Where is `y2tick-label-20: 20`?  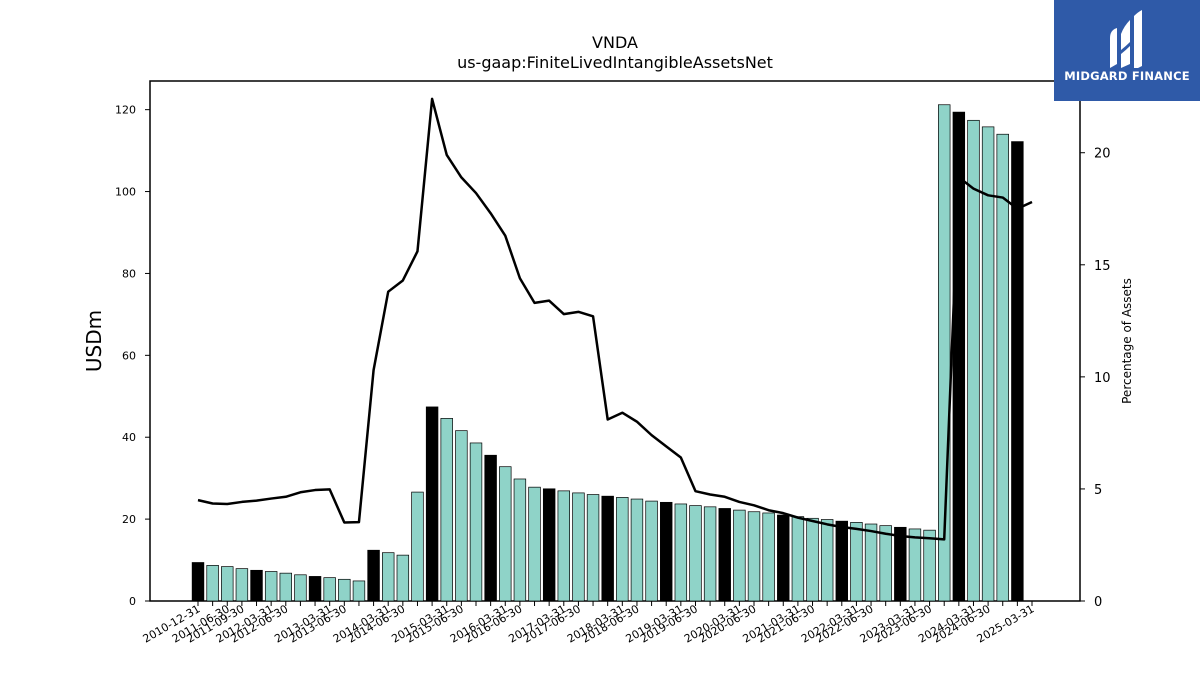
y2tick-label-20: 20 is located at coordinates (1102, 154).